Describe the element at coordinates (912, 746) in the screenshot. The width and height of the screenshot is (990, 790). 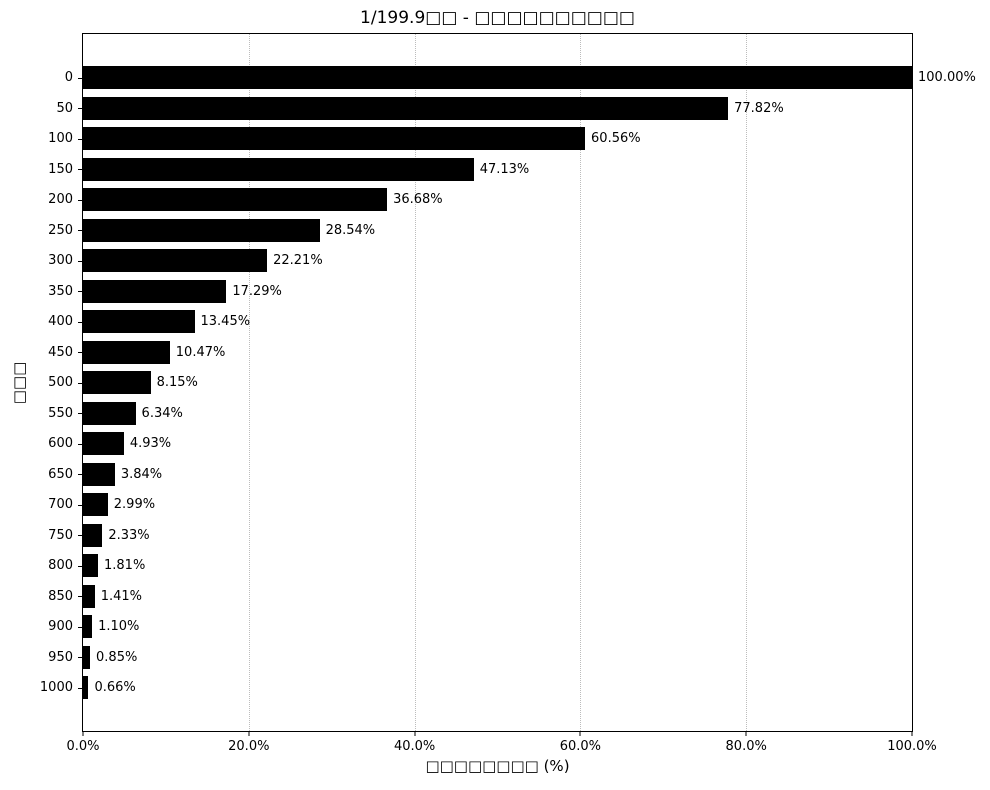
I see `x-tick-label: 100.0%` at that location.